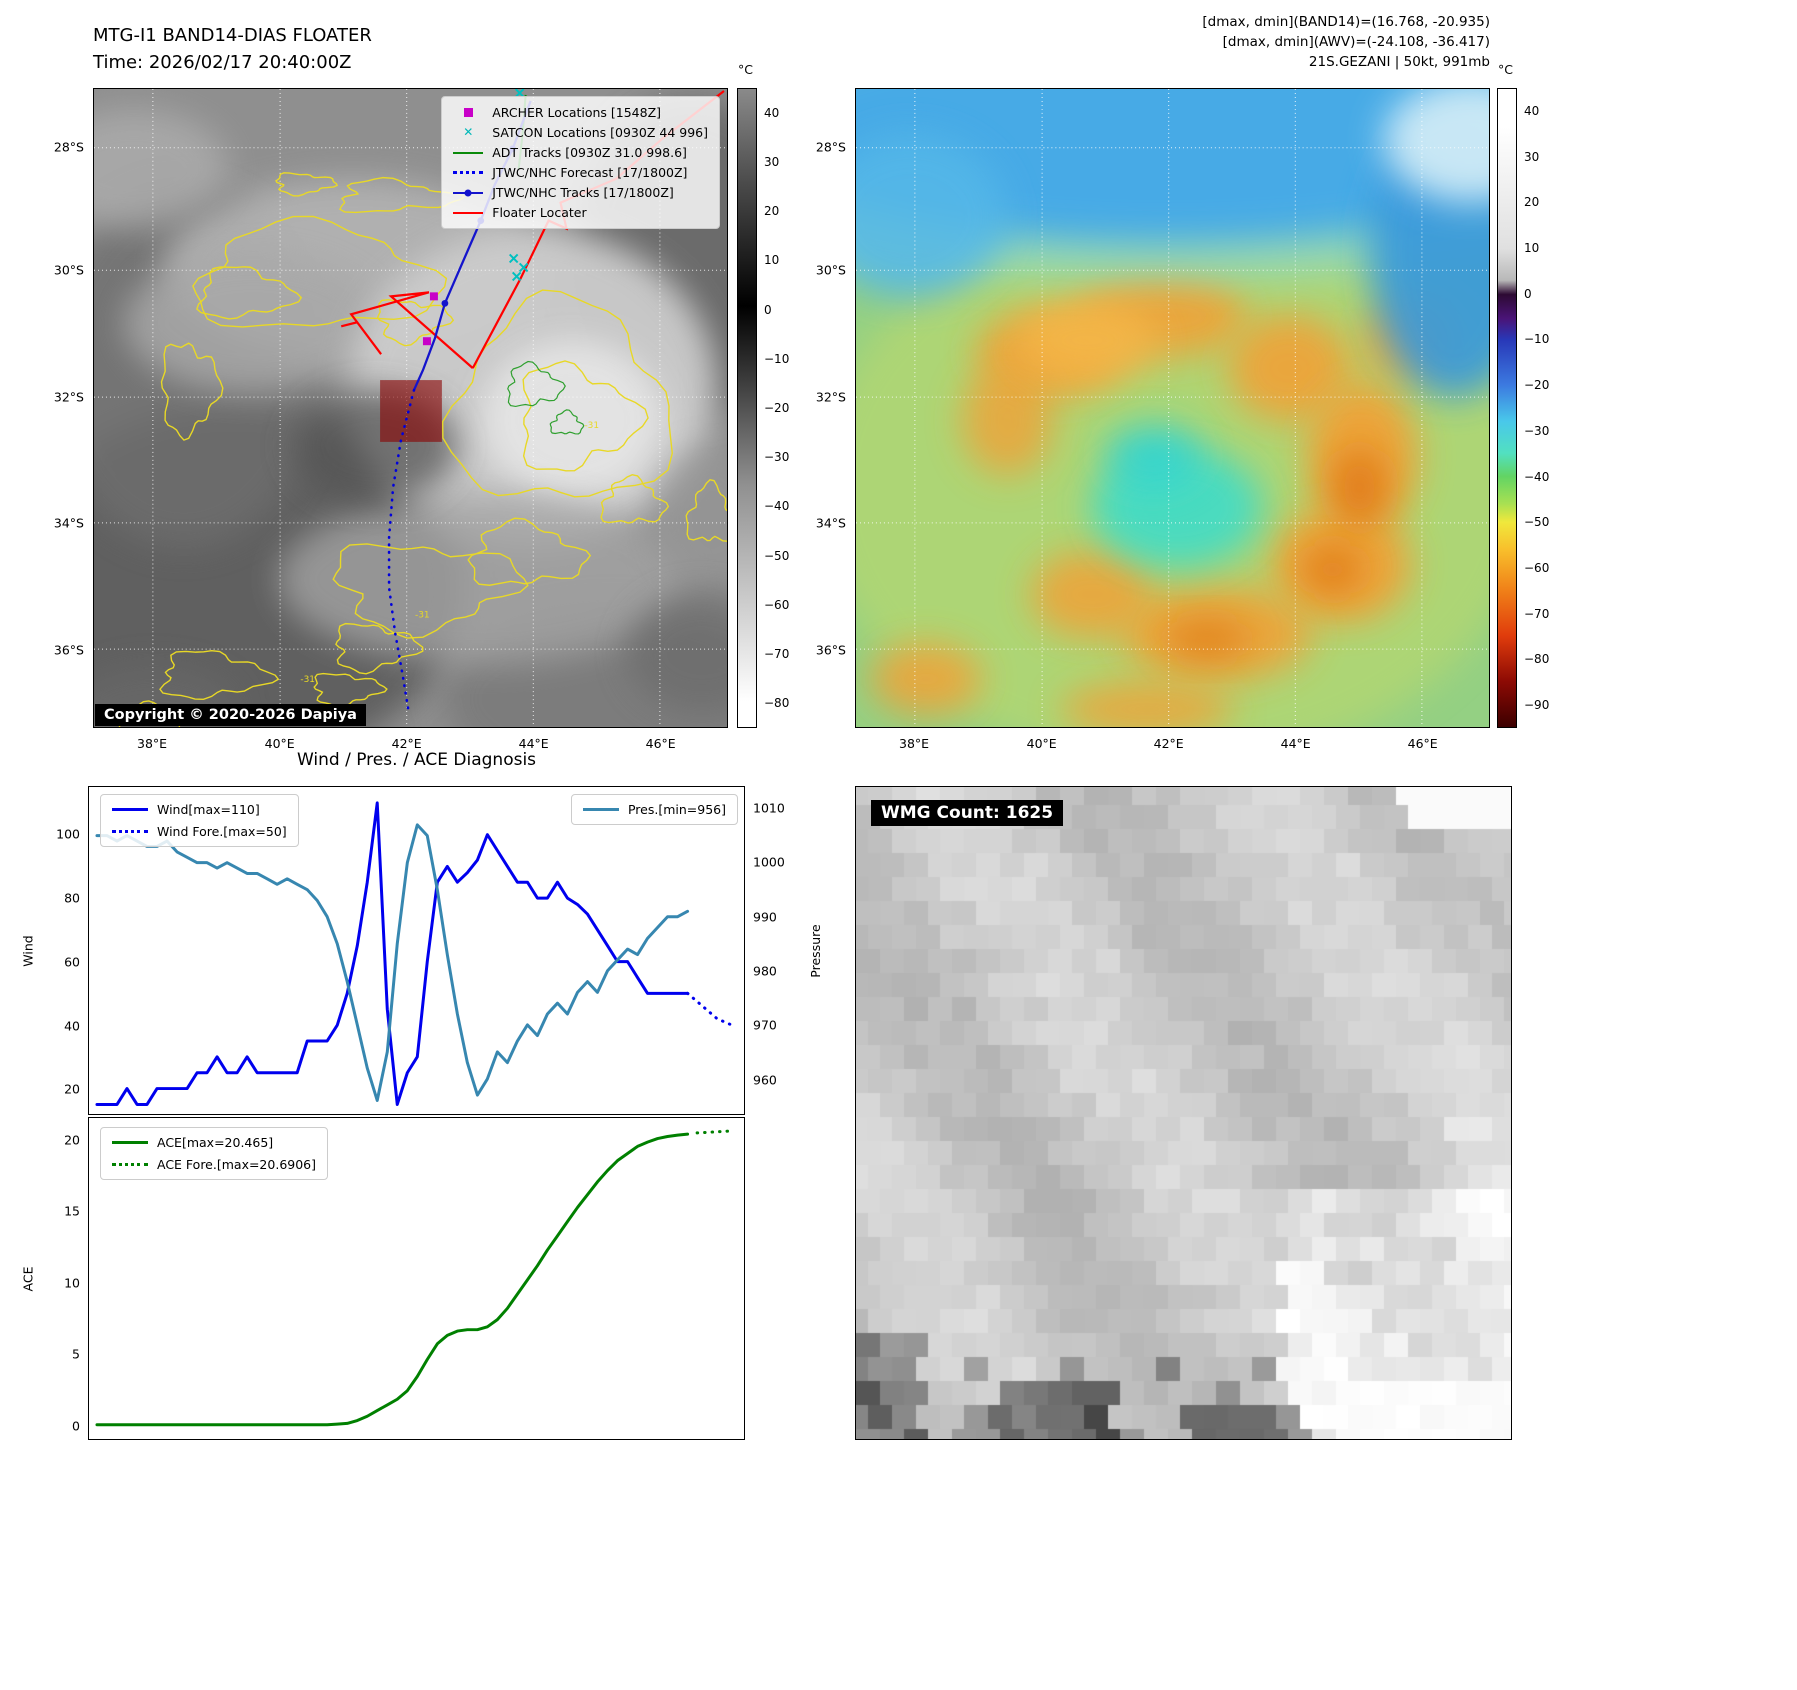 The height and width of the screenshot is (1690, 1797). I want to click on band14-colorbar-unit: °C, so click(745, 69).